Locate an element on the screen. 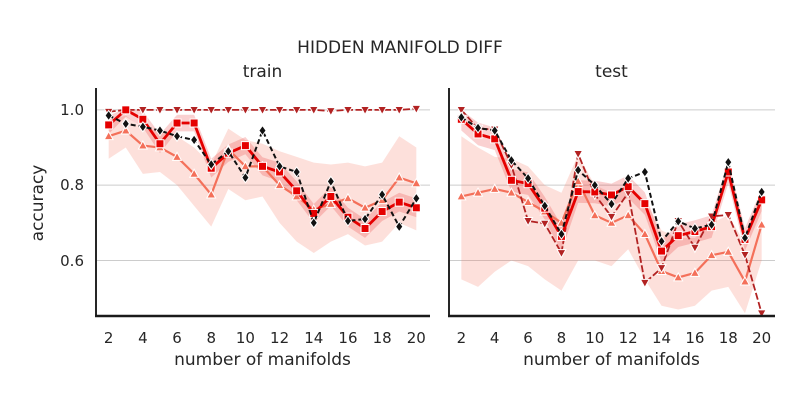 The width and height of the screenshot is (800, 400). y-tick-label: 0.8 is located at coordinates (72, 185).